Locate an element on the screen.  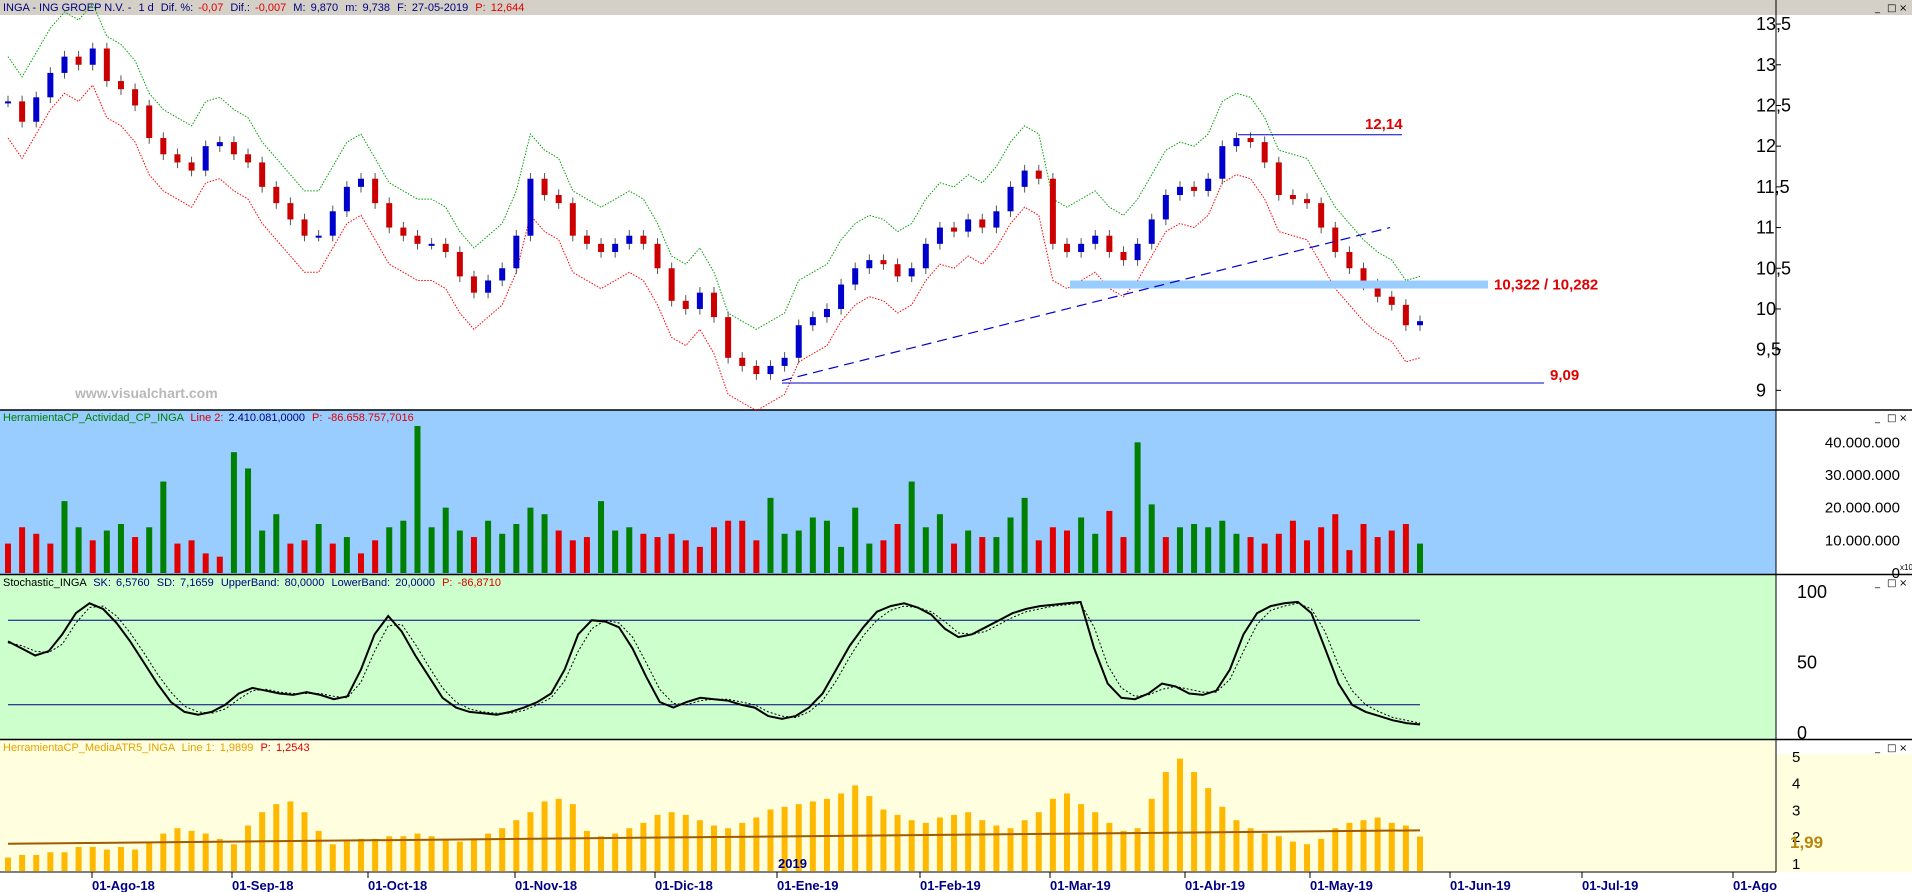
stoch-tick-label: 100 is located at coordinates (1812, 592).